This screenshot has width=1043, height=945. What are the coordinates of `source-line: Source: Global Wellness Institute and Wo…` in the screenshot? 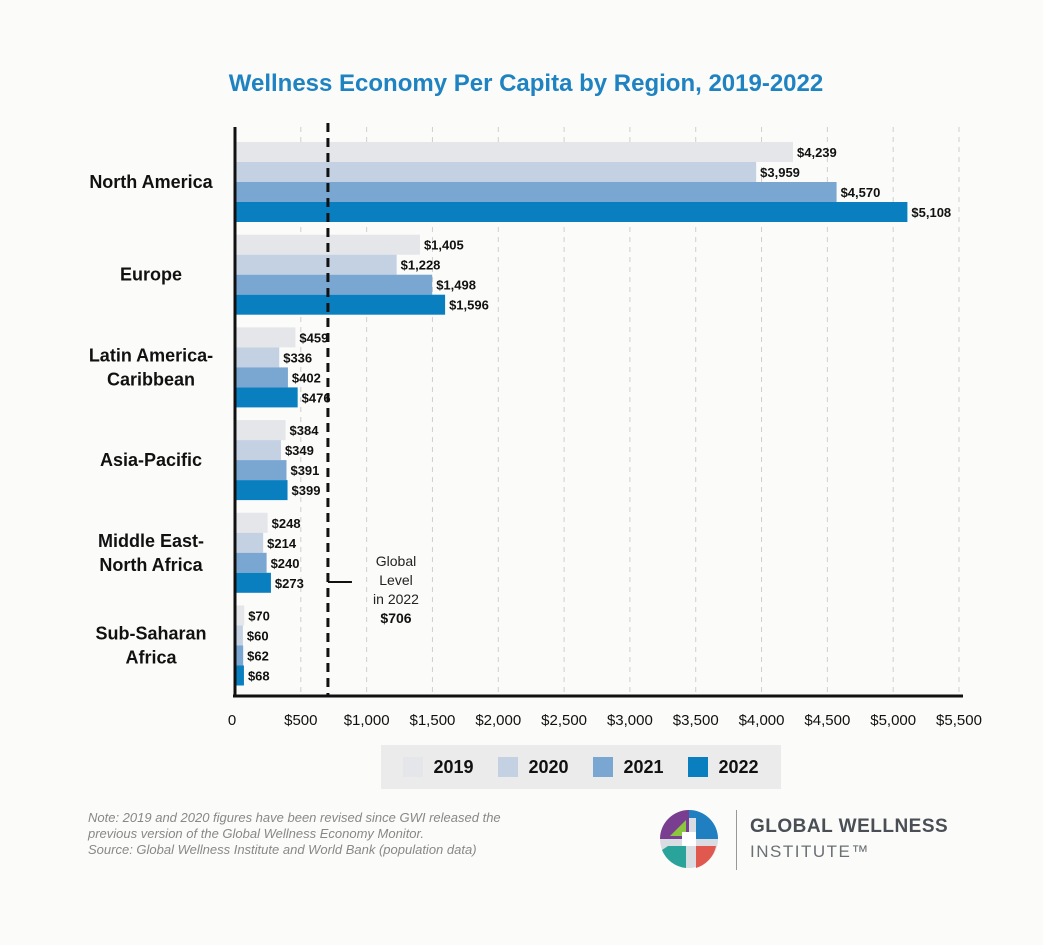 It's located at (282, 849).